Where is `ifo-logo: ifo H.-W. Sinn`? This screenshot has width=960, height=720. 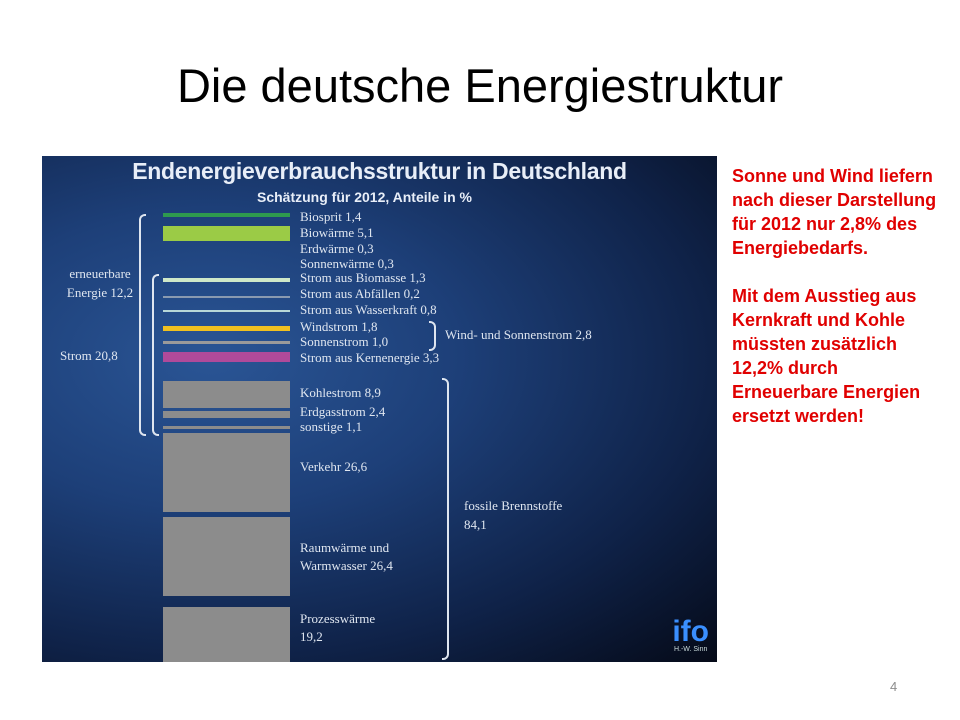 ifo-logo: ifo H.-W. Sinn is located at coordinates (690, 634).